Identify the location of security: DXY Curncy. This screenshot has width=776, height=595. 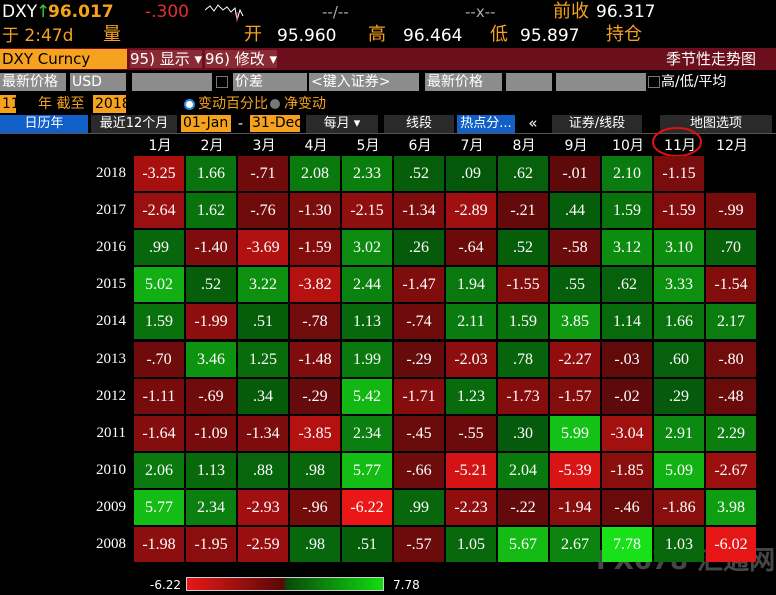
(63, 59).